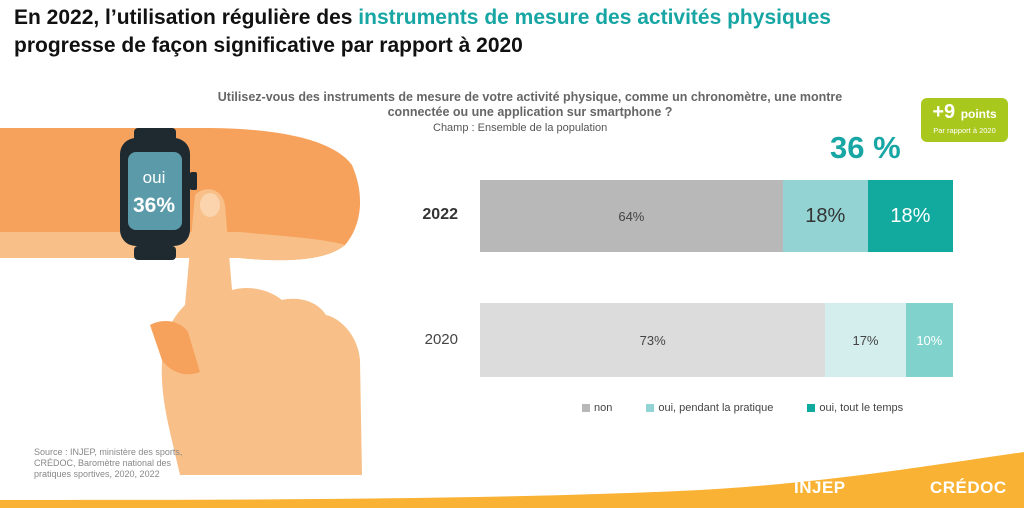  I want to click on fingernail-shape, so click(210, 205).